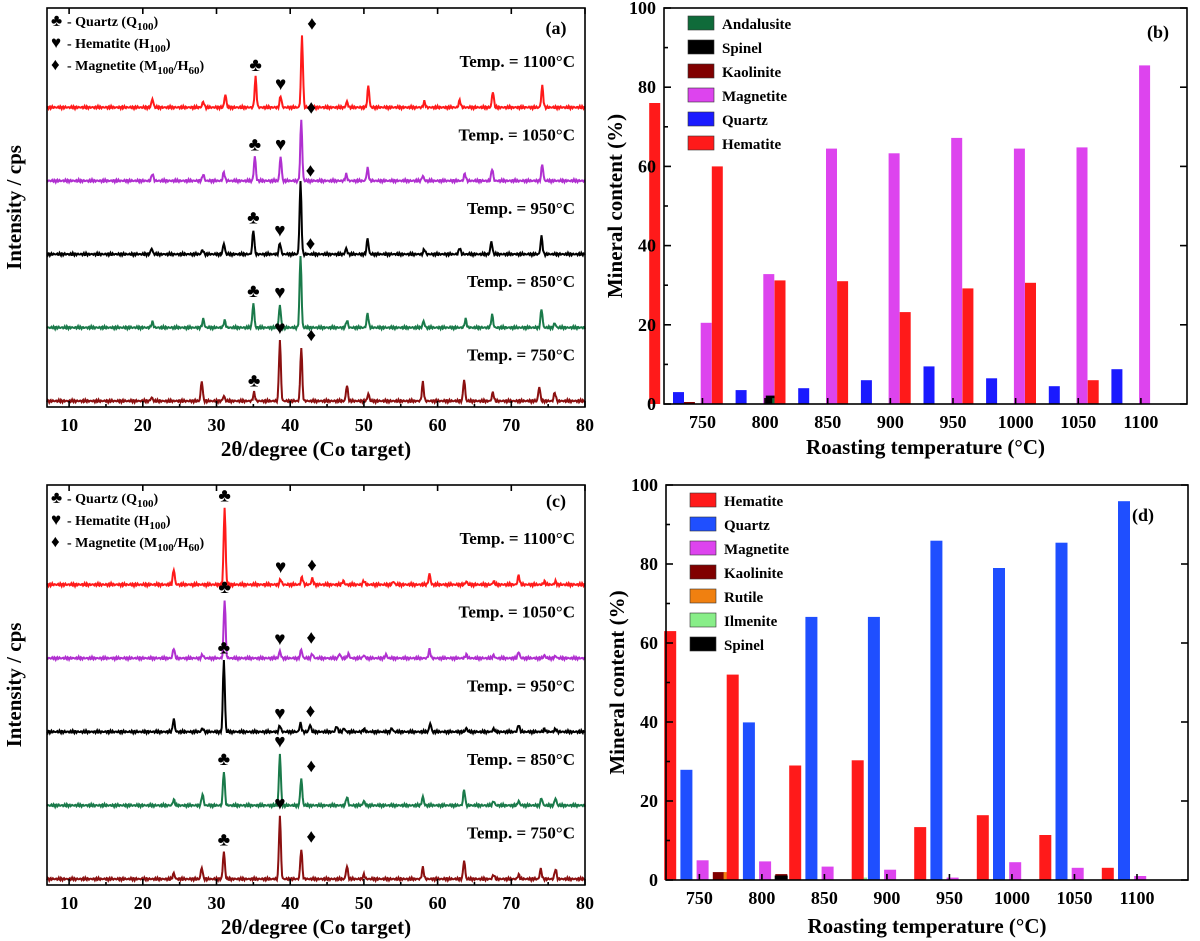 Image resolution: width=1200 pixels, height=941 pixels. What do you see at coordinates (585, 425) in the screenshot?
I see `x-tick-label: 80` at bounding box center [585, 425].